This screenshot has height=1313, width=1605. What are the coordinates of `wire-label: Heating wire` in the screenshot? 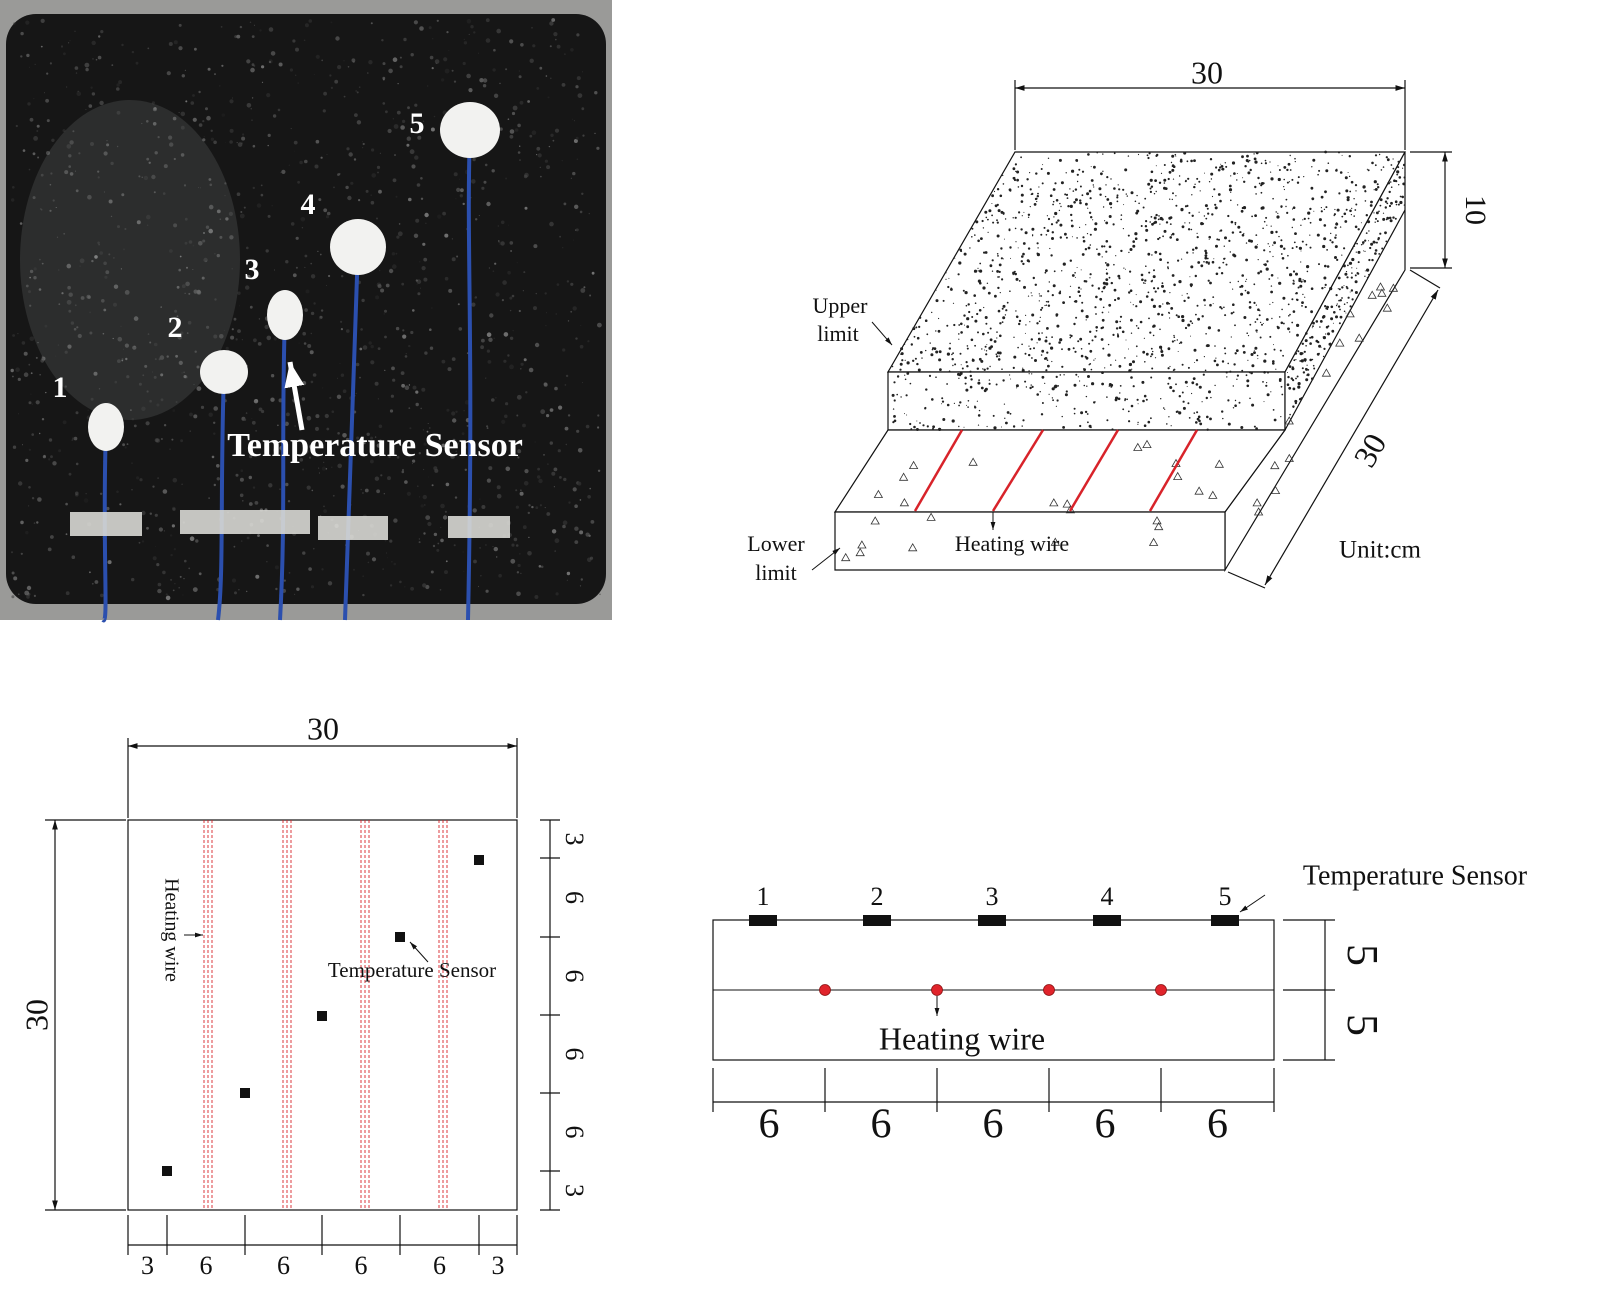 It's located at (962, 1038).